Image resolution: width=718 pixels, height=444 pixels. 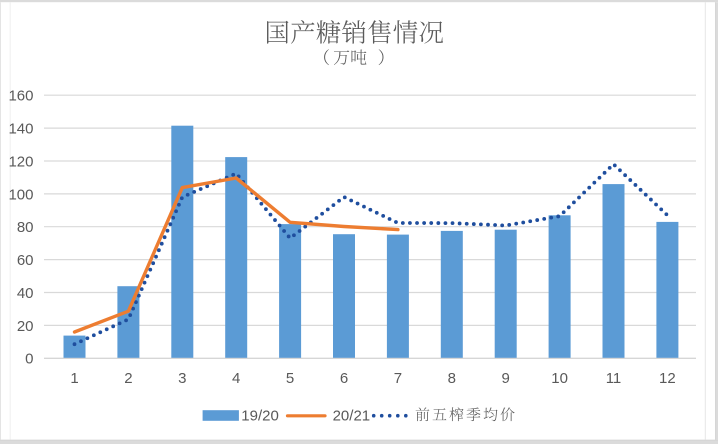 What do you see at coordinates (236, 378) in the screenshot?
I see `svg-text: 4` at bounding box center [236, 378].